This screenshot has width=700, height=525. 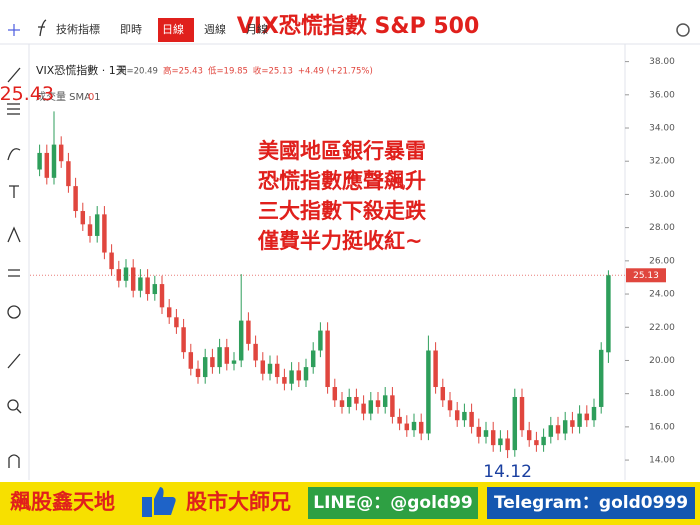 What do you see at coordinates (662, 427) in the screenshot?
I see `y-tick-label: 16.00` at bounding box center [662, 427].